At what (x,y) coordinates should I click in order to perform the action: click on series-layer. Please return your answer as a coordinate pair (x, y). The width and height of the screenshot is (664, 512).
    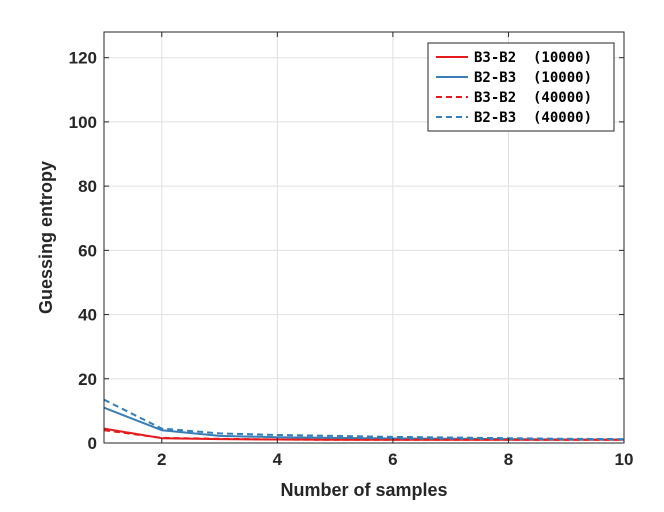
    Looking at the image, I should click on (364, 419).